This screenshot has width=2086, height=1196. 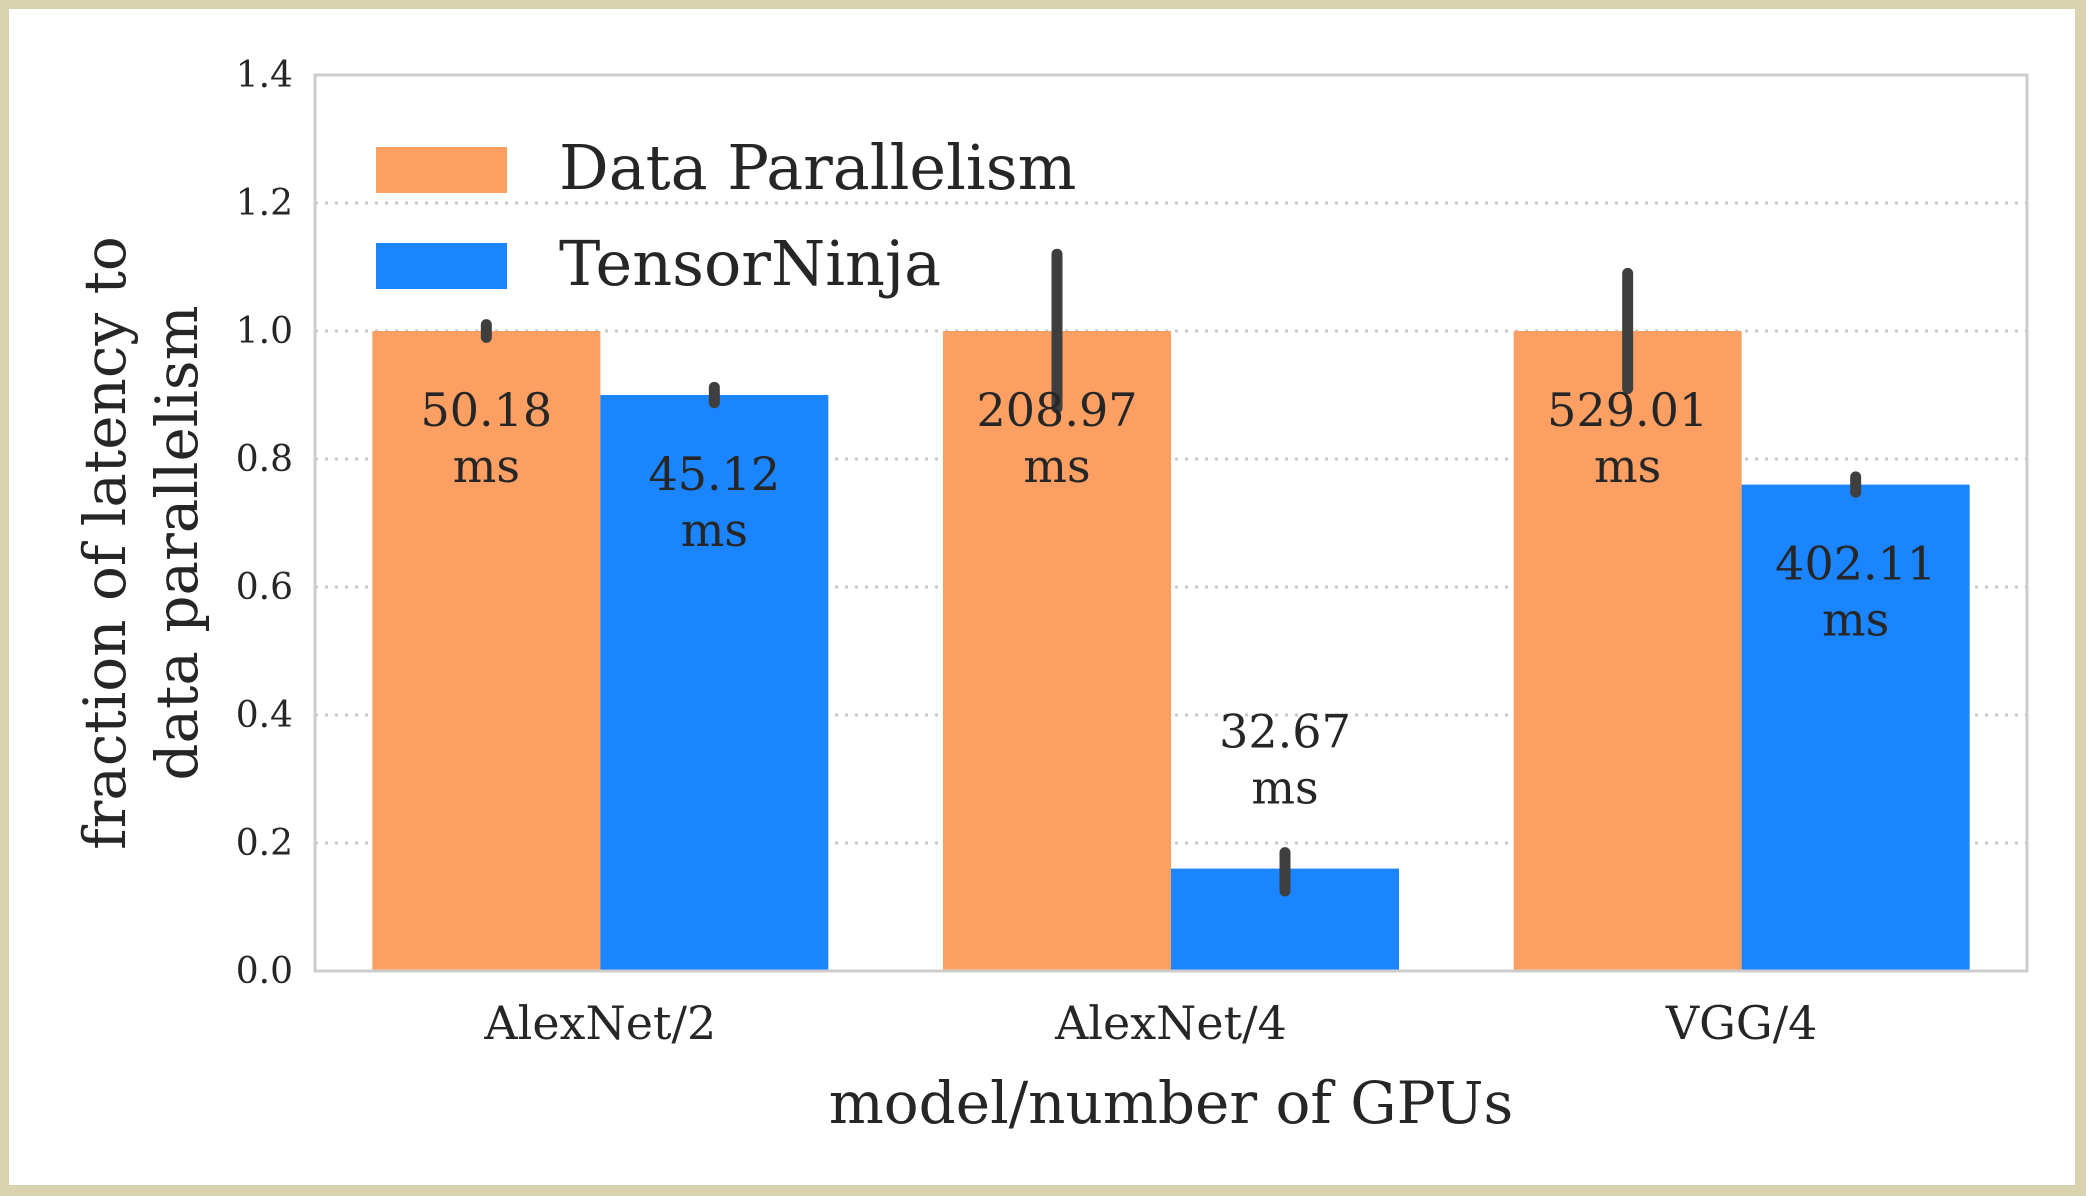 What do you see at coordinates (264, 459) in the screenshot?
I see `y-tick-label: 0.8` at bounding box center [264, 459].